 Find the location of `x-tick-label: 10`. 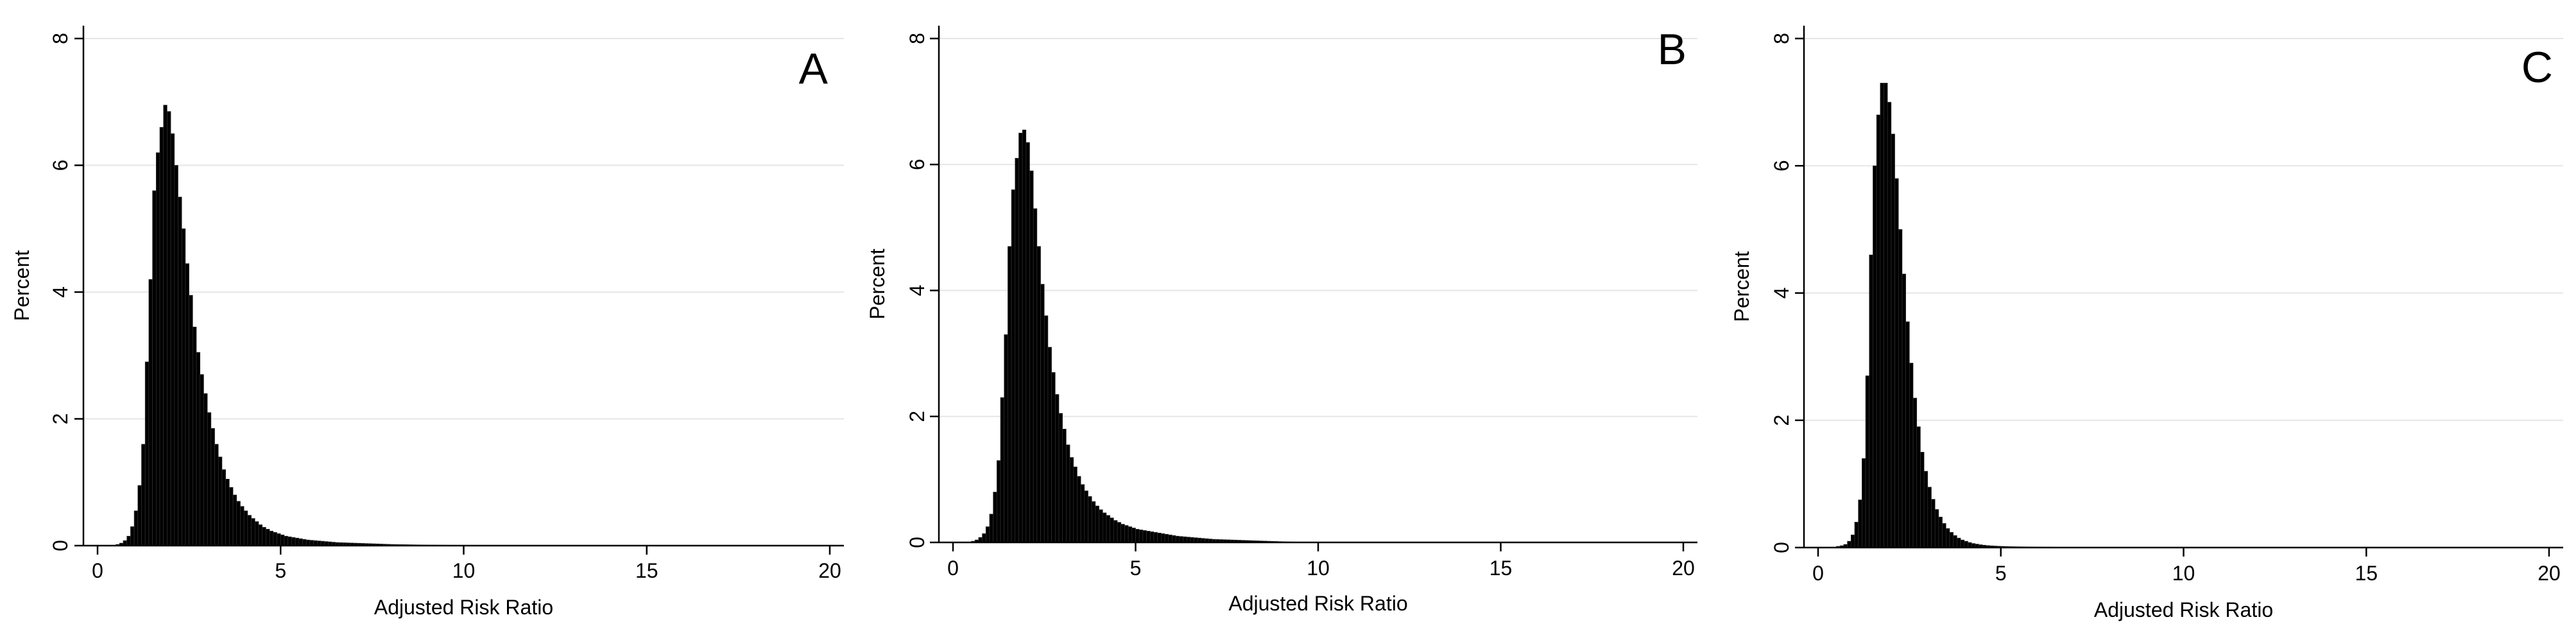

x-tick-label: 10 is located at coordinates (2183, 573).